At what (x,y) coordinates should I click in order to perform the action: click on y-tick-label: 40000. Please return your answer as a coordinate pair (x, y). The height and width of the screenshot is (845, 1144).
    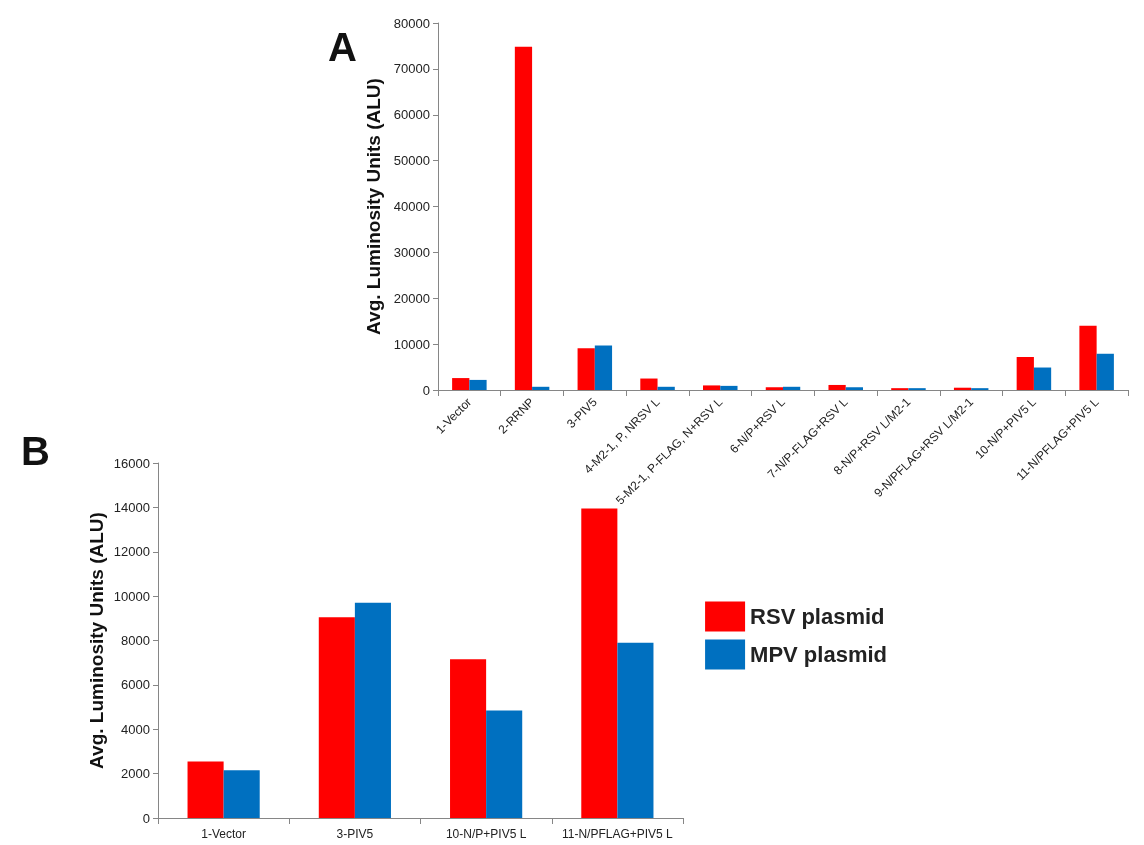
    Looking at the image, I should click on (411, 206).